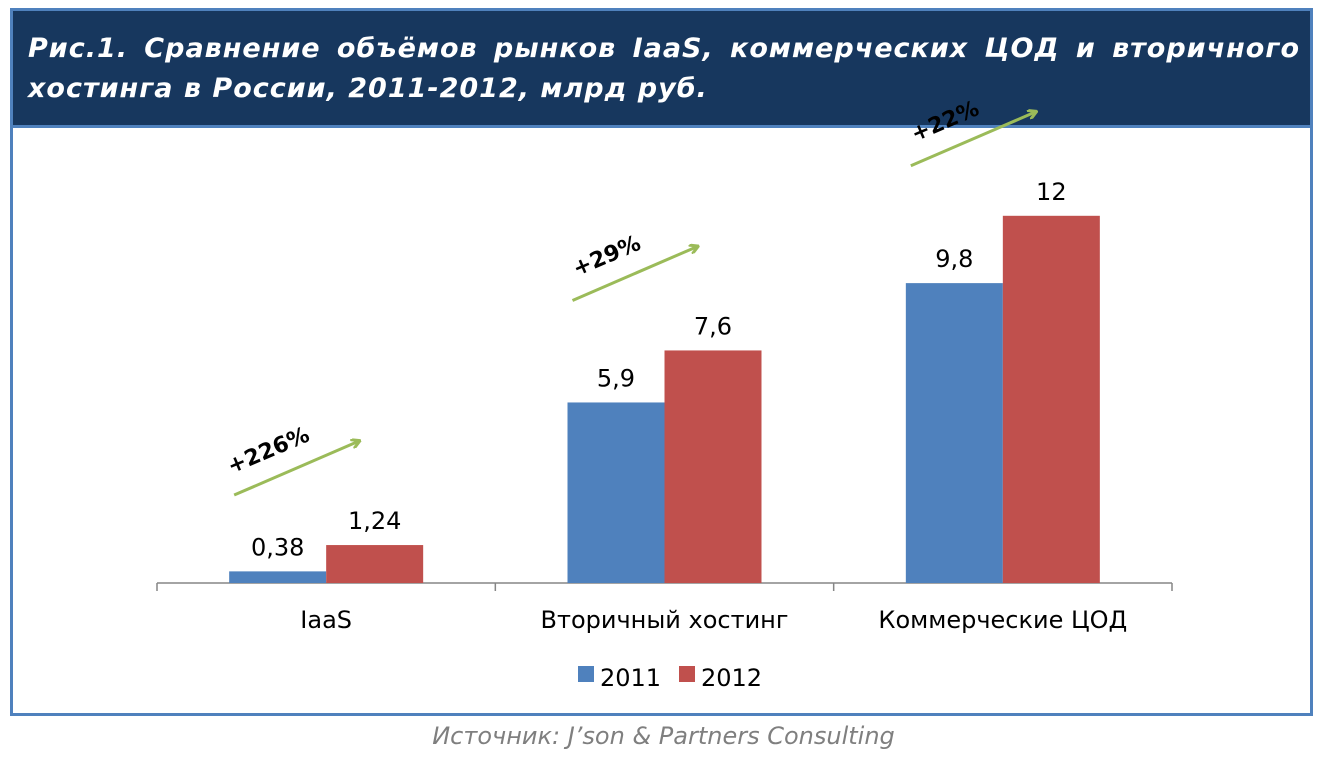  Describe the element at coordinates (326, 620) in the screenshot. I see `x-tick-label: IaaS` at that location.